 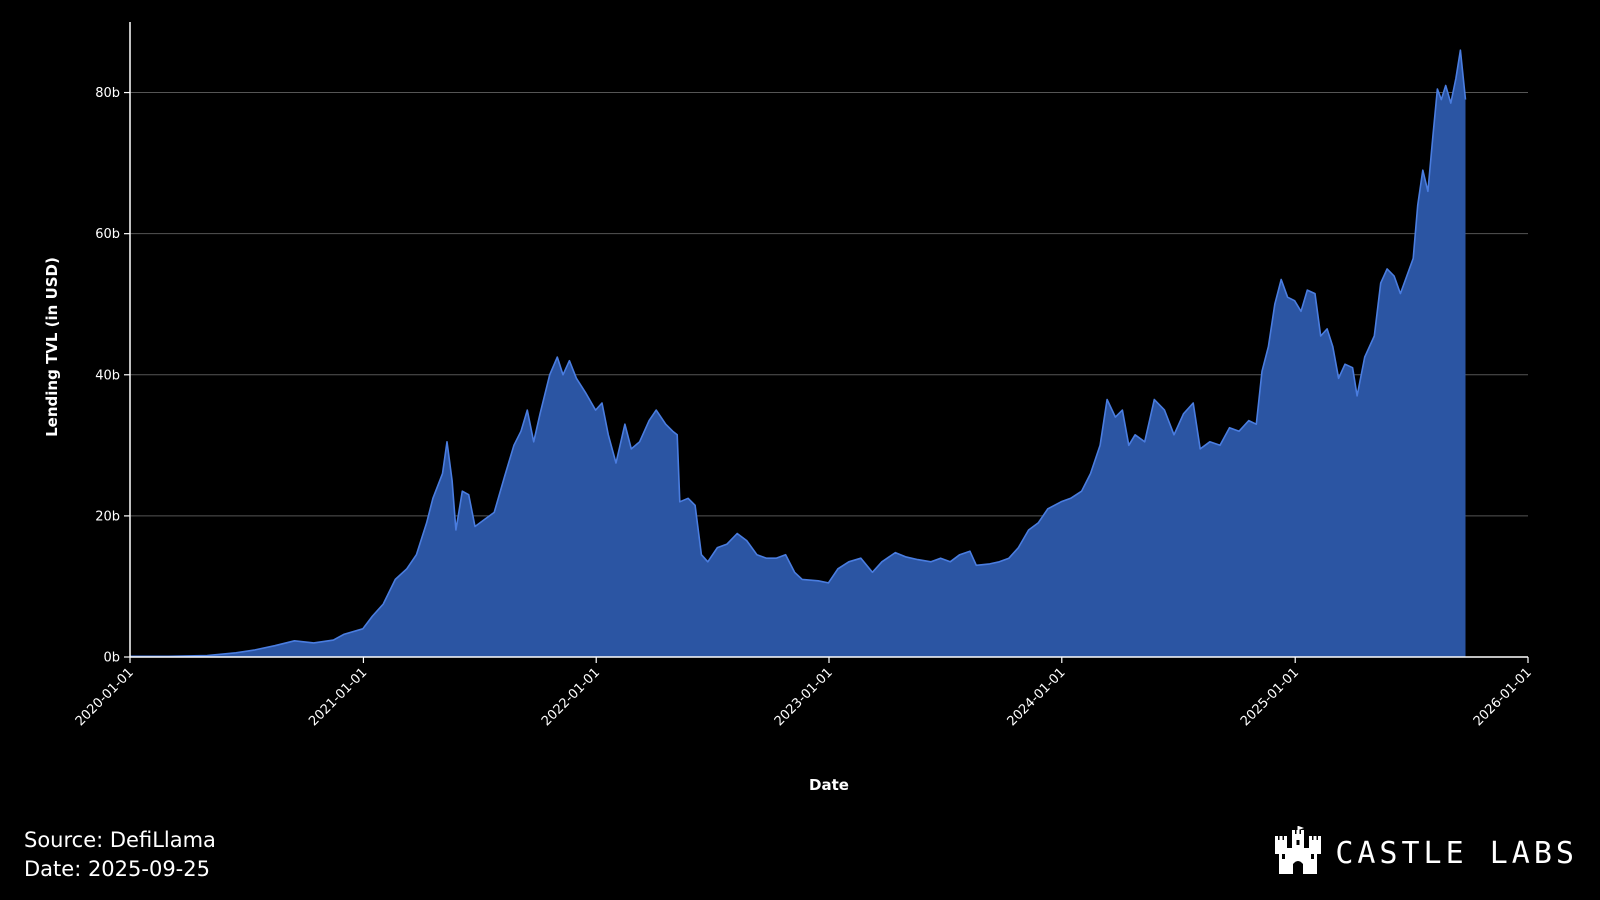 I want to click on x-tick-label: 2025-01-01, so click(x=1270, y=697).